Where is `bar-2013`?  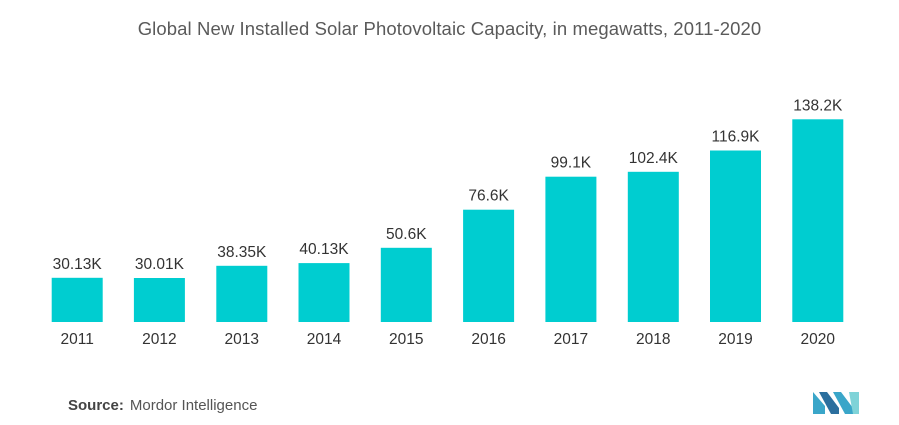 bar-2013 is located at coordinates (242, 293).